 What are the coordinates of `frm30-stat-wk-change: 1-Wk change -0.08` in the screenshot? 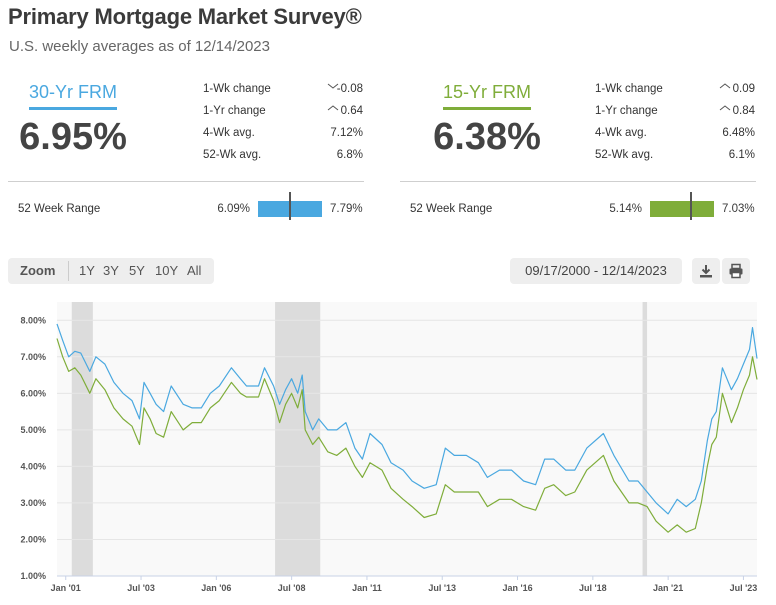 It's located at (283, 89).